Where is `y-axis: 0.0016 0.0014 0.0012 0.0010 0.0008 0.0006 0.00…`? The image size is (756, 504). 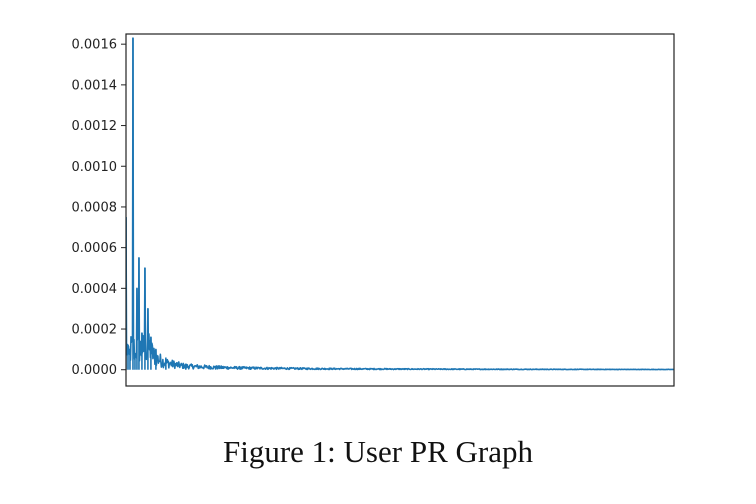 y-axis: 0.0016 0.0014 0.0012 0.0010 0.0008 0.0006 0.00… is located at coordinates (99, 208).